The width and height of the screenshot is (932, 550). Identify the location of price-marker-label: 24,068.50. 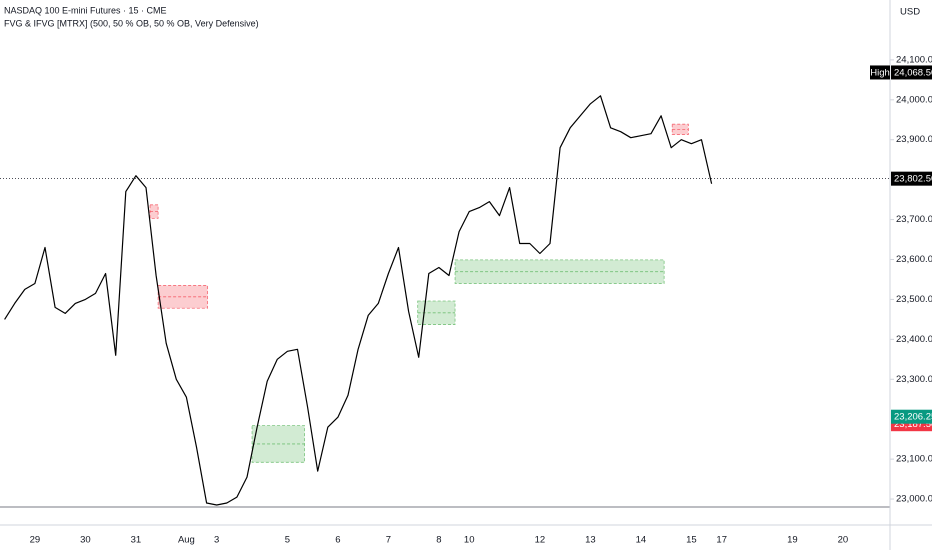
(913, 72).